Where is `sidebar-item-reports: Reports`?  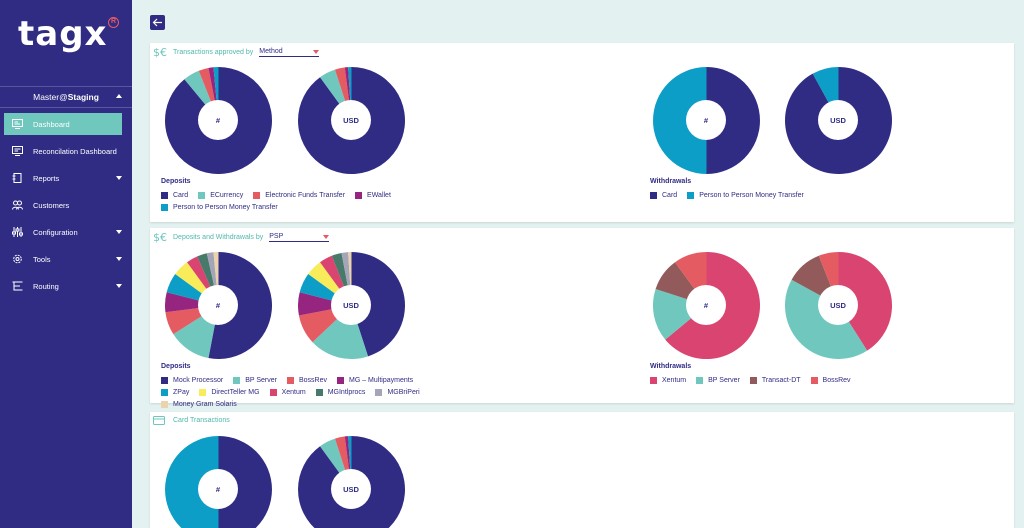 sidebar-item-reports: Reports is located at coordinates (66, 178).